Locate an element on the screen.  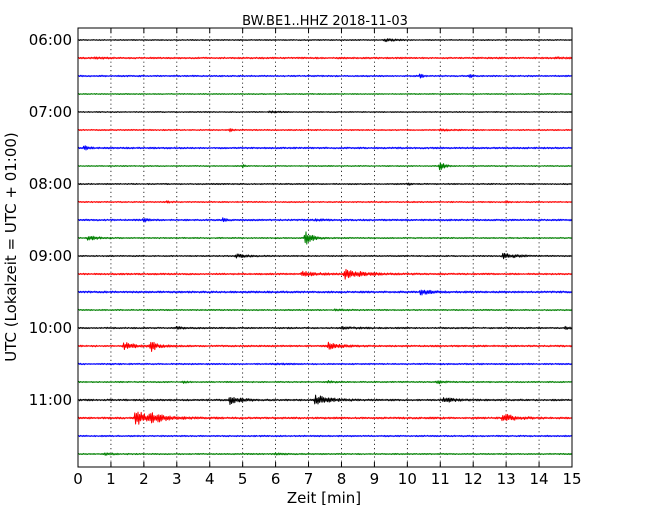
chart-title: BW.BE1..HHZ 2018-11-03 is located at coordinates (325, 21).